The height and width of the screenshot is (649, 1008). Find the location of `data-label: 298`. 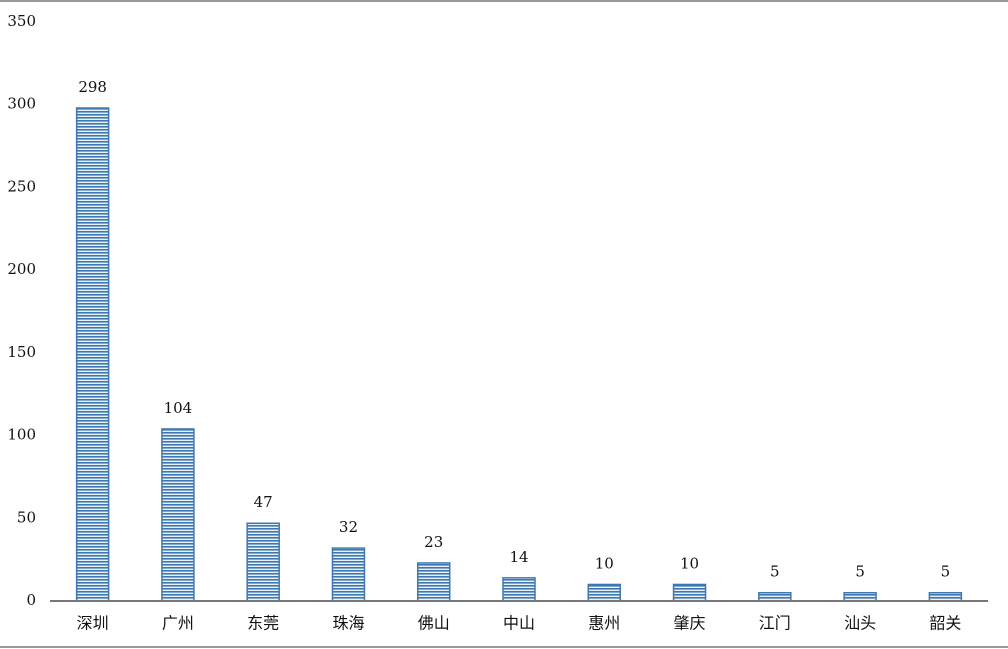

data-label: 298 is located at coordinates (92, 87).